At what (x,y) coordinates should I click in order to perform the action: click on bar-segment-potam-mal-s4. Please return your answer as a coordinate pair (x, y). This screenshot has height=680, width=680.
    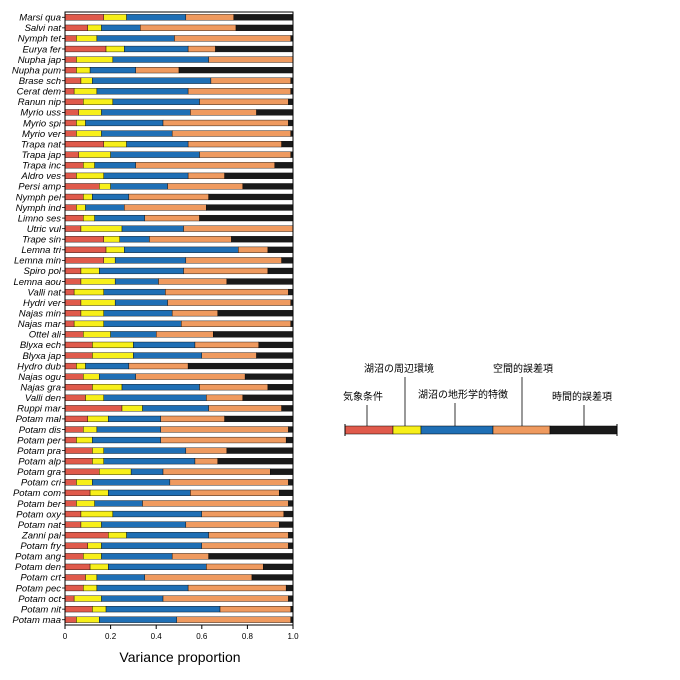
    Looking at the image, I should click on (259, 419).